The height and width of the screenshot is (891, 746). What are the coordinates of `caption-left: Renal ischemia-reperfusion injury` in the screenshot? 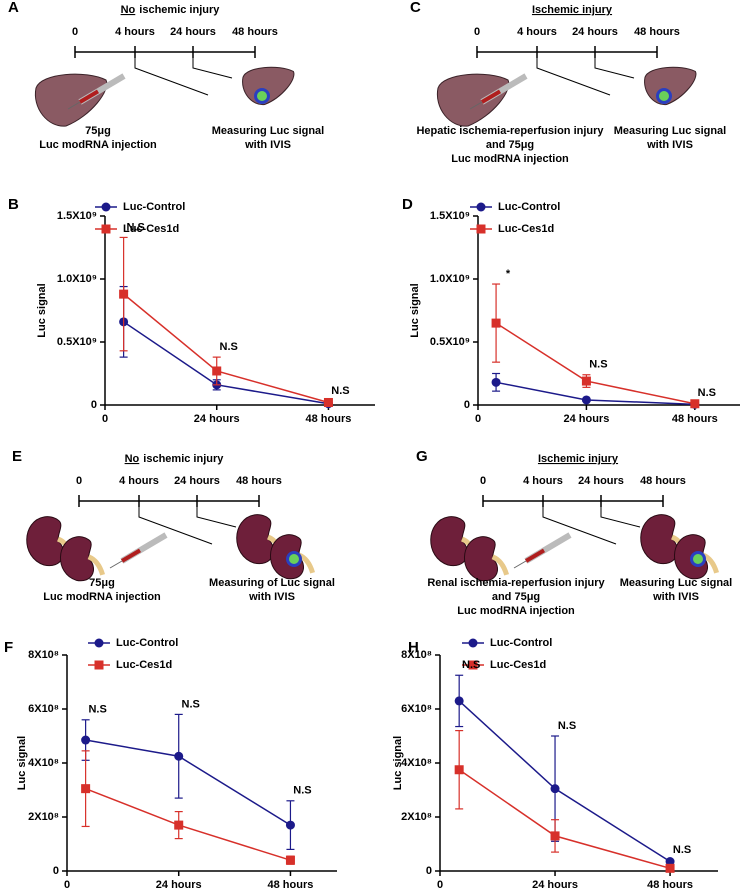 It's located at (516, 583).